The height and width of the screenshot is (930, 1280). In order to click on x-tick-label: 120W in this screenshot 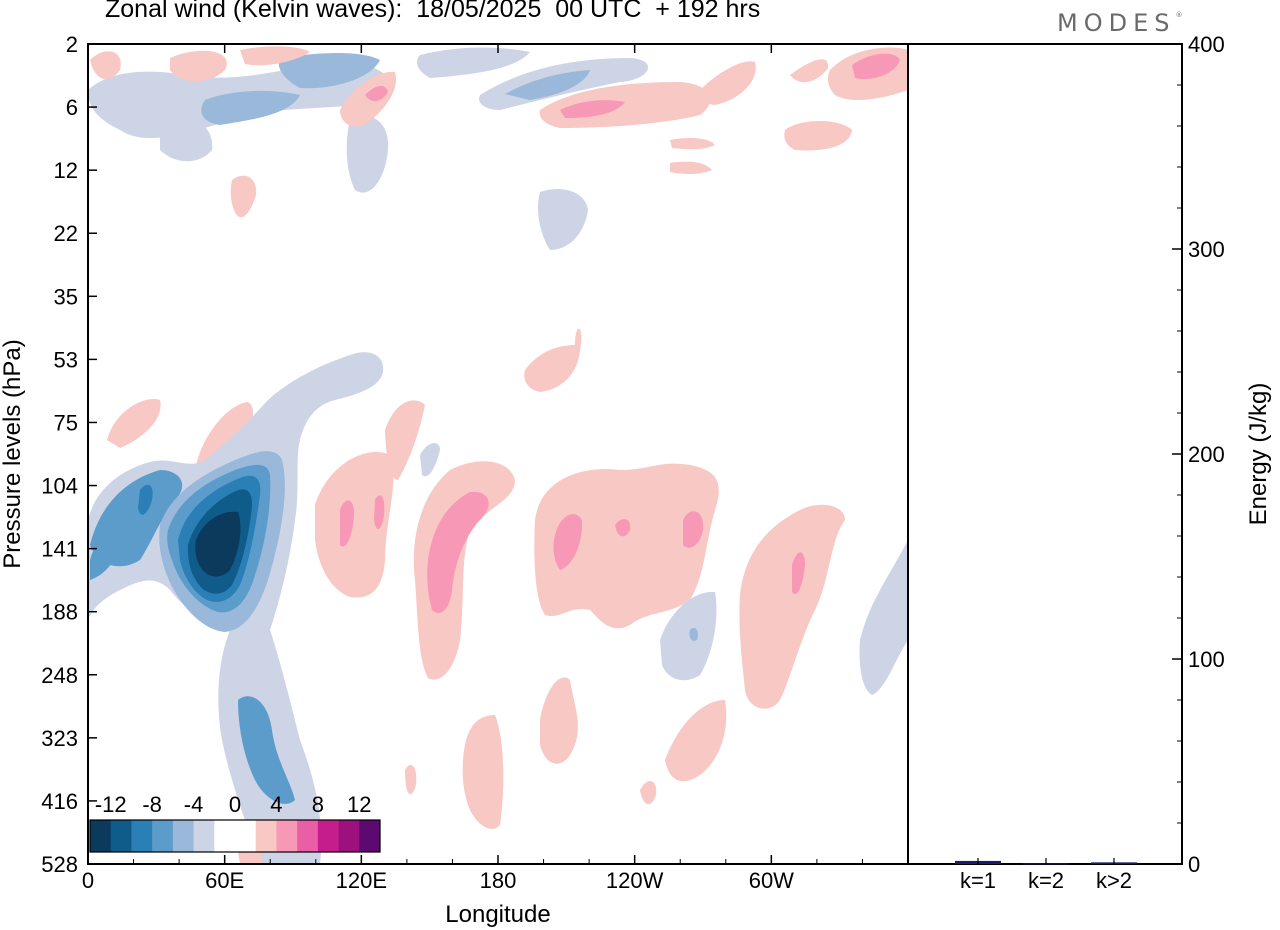, I will do `click(635, 880)`.